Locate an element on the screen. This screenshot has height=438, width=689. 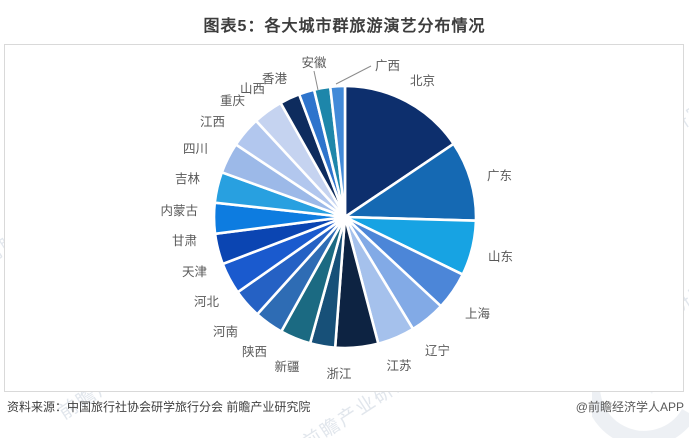
pie-slice-label: 陕西 is located at coordinates (254, 351).